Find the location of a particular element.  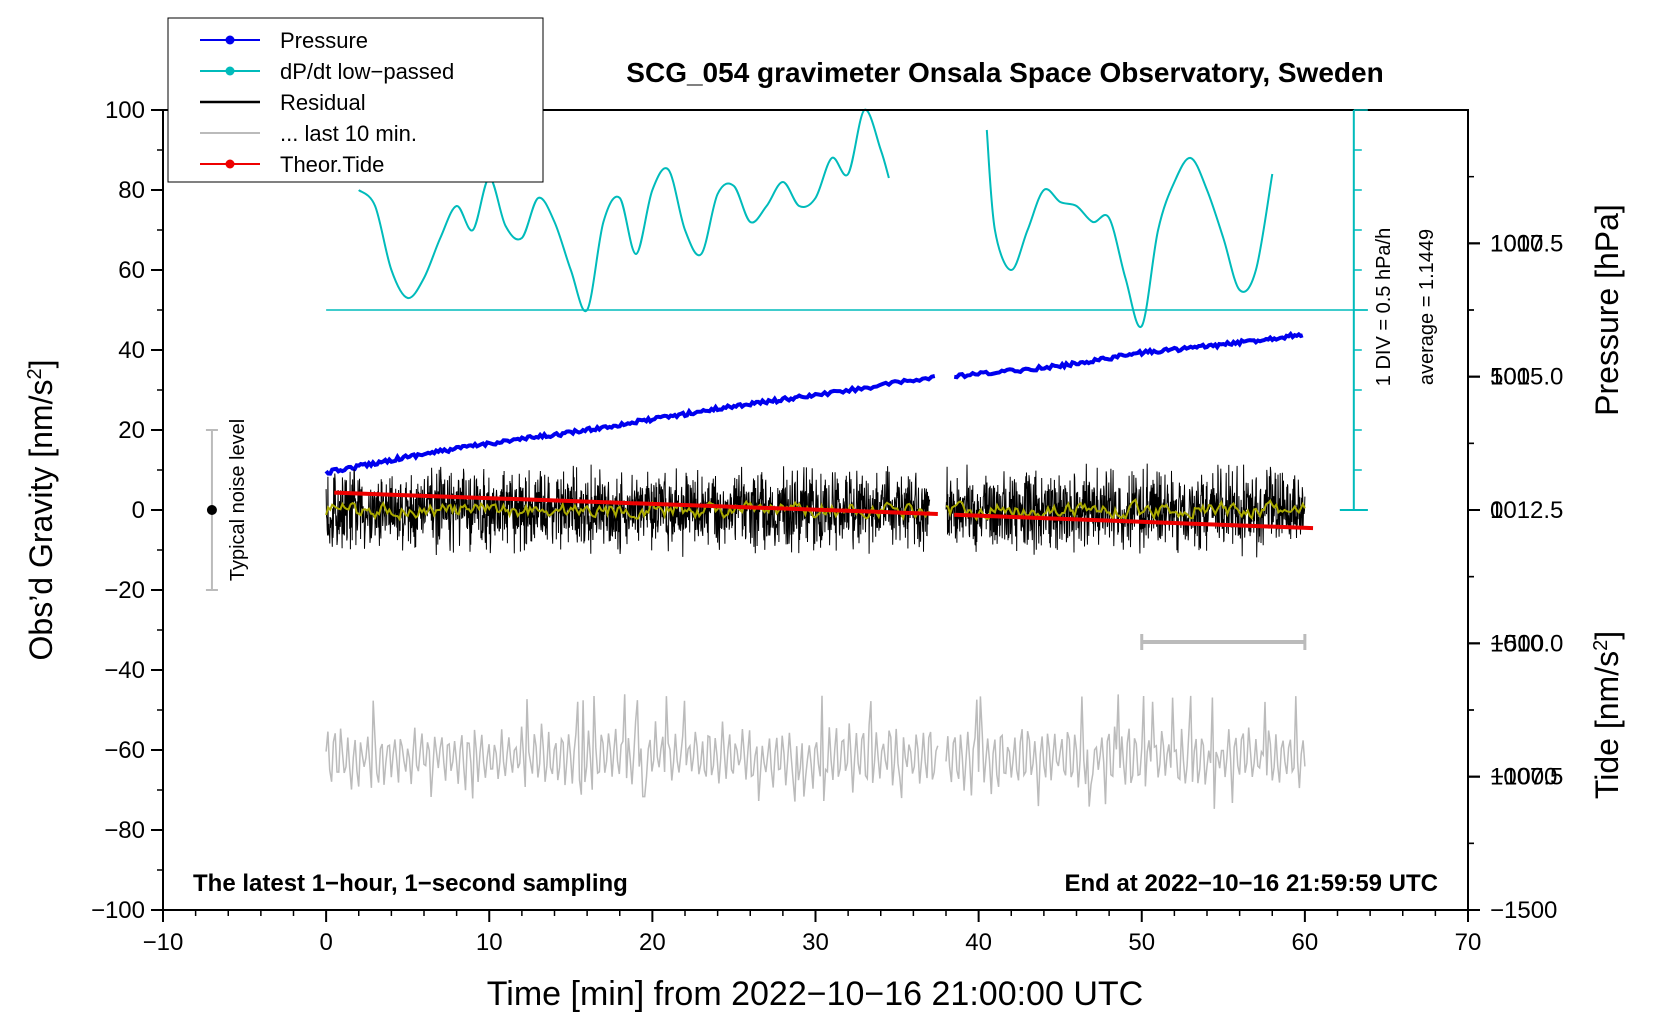

pressure-tick-label: 1007.5 is located at coordinates (1526, 777).